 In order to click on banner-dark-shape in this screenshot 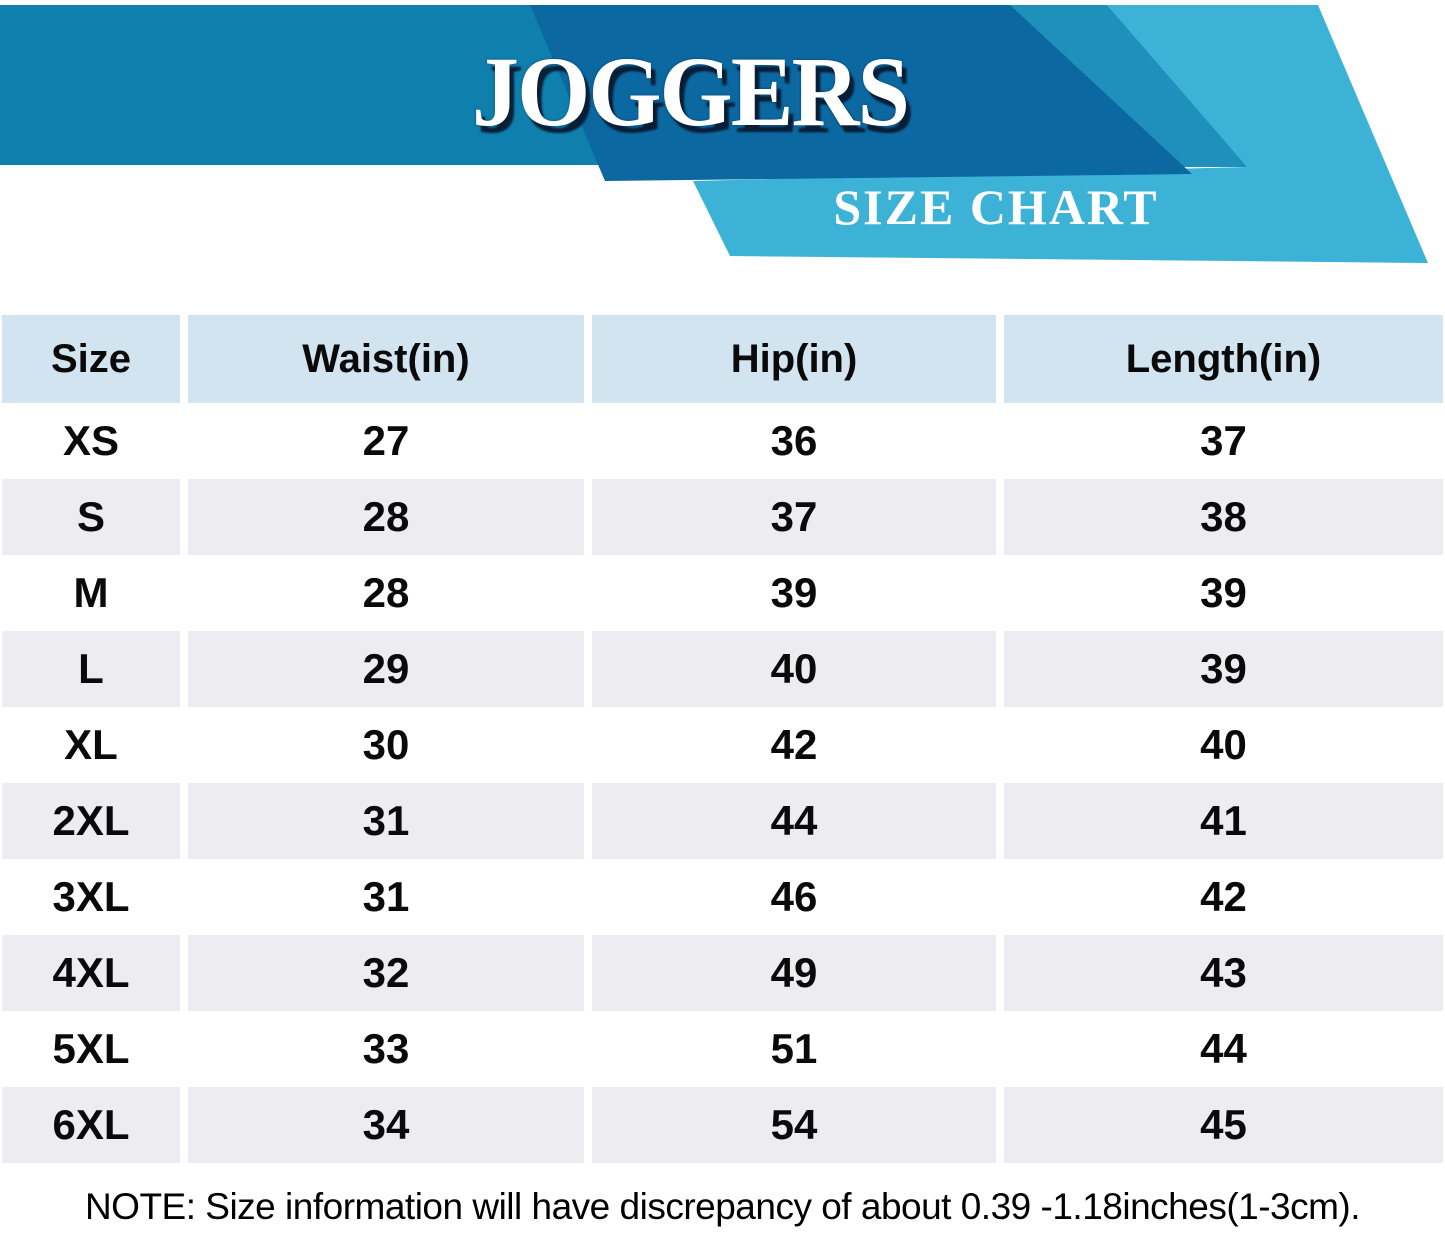, I will do `click(861, 93)`.